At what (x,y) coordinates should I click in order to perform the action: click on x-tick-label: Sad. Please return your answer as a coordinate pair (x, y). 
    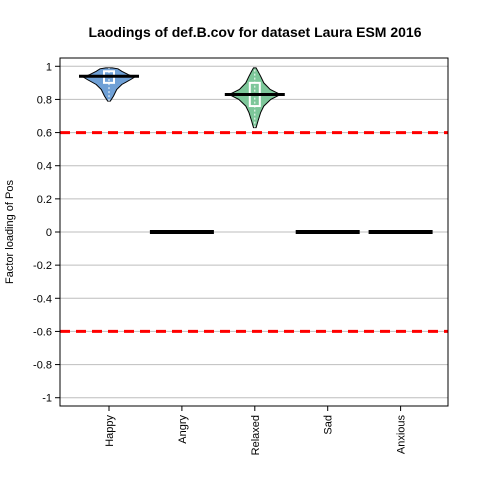
    Looking at the image, I should click on (329, 425).